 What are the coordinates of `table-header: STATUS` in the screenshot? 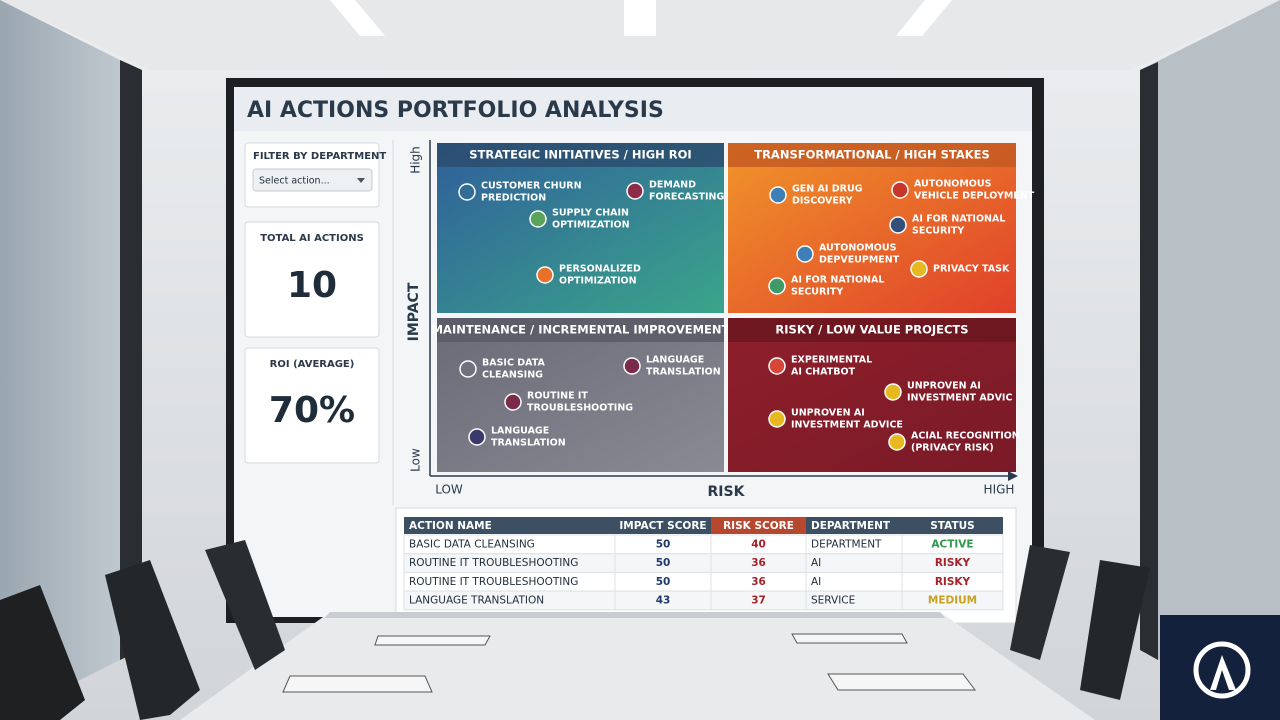 It's located at (952, 526).